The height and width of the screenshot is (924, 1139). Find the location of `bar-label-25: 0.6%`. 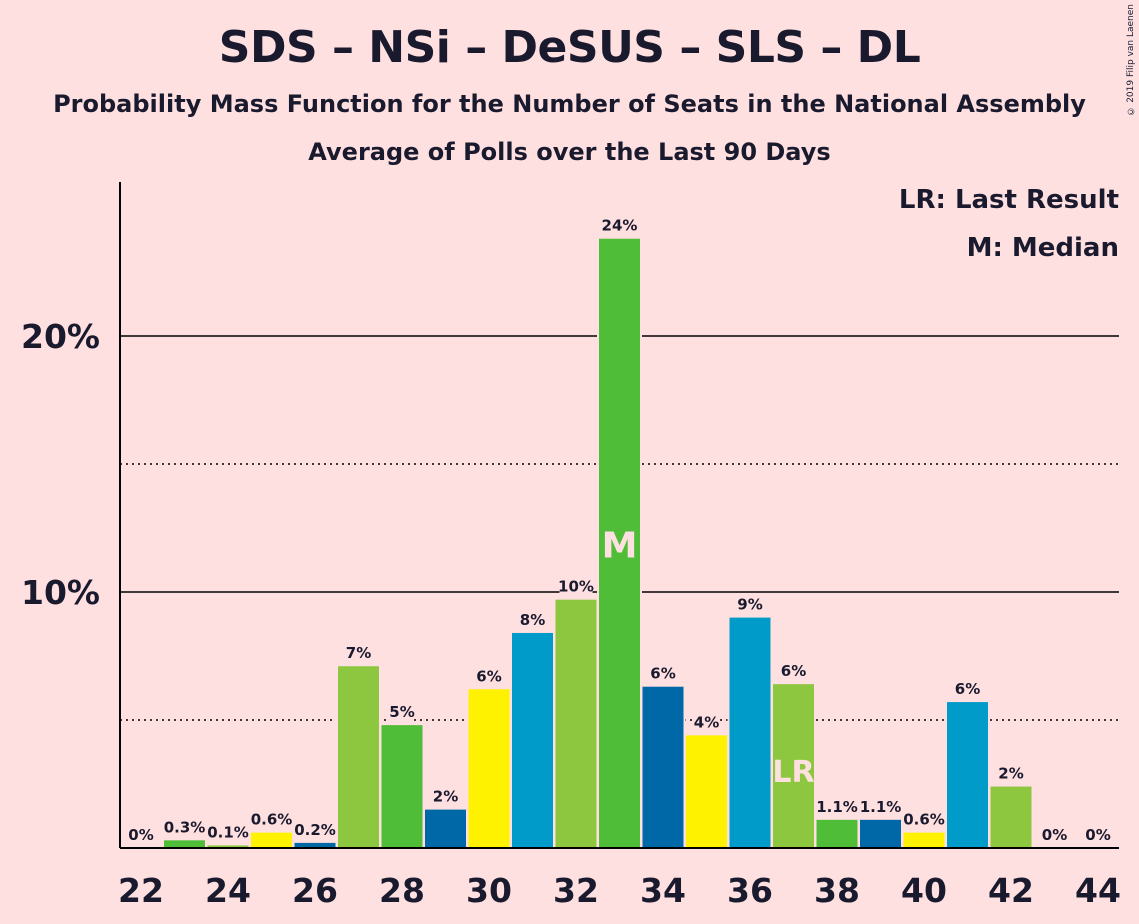

bar-label-25: 0.6% is located at coordinates (272, 820).